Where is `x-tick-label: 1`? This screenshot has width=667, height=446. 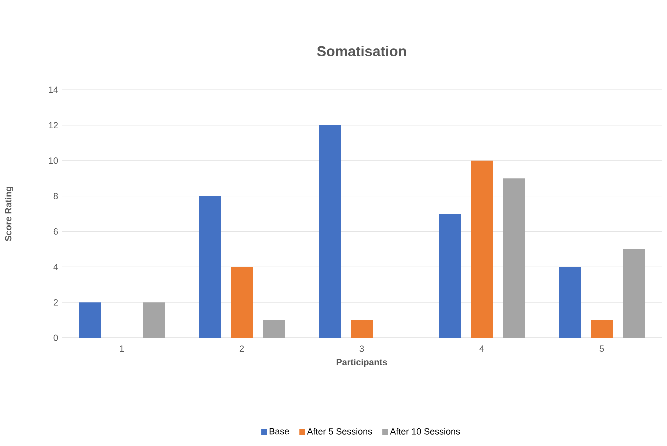 x-tick-label: 1 is located at coordinates (122, 349).